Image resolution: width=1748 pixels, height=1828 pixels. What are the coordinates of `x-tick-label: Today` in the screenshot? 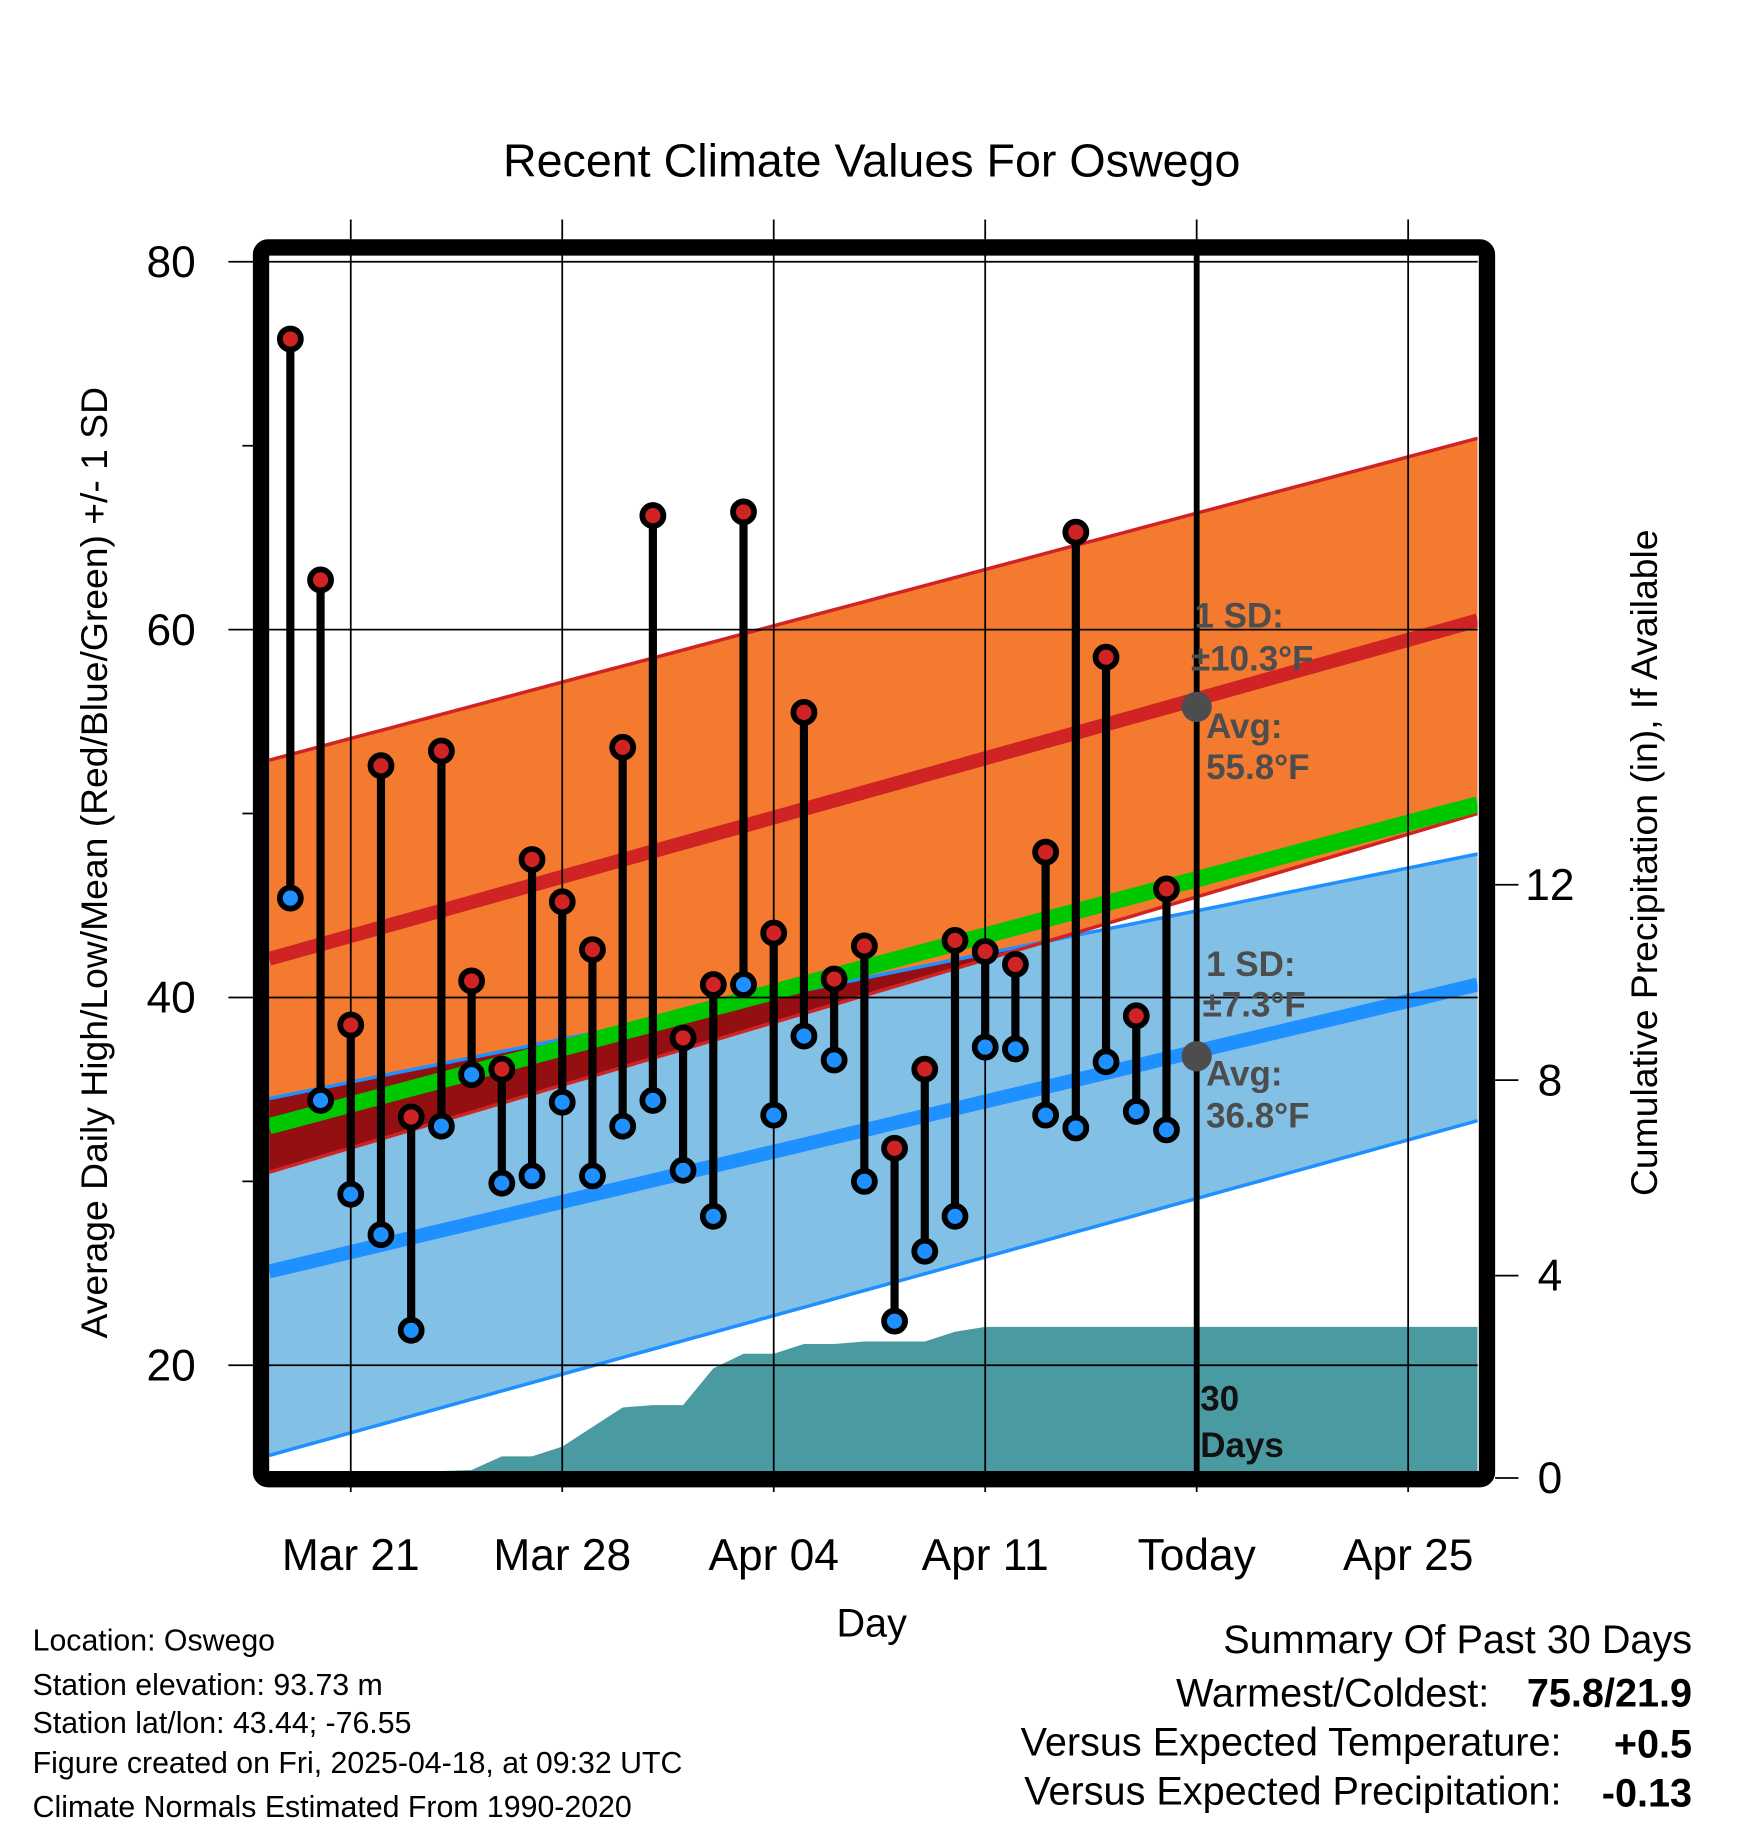 It's located at (1197, 1555).